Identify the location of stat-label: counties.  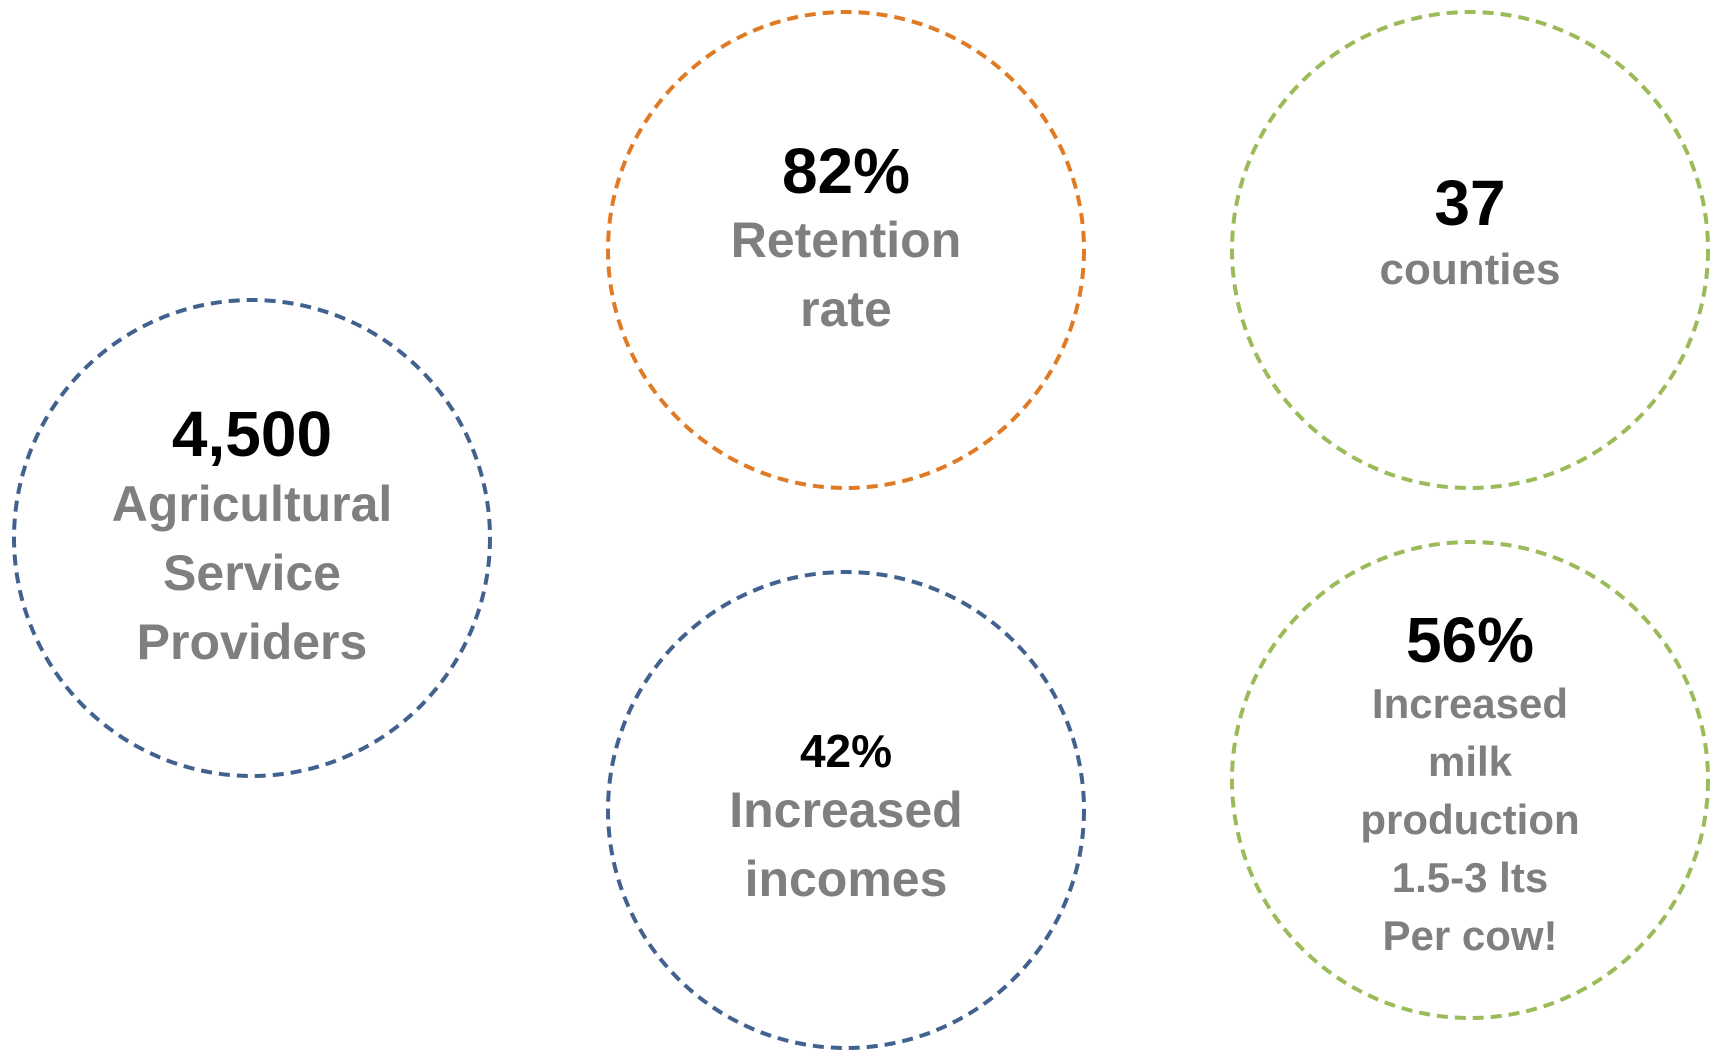
(1470, 270).